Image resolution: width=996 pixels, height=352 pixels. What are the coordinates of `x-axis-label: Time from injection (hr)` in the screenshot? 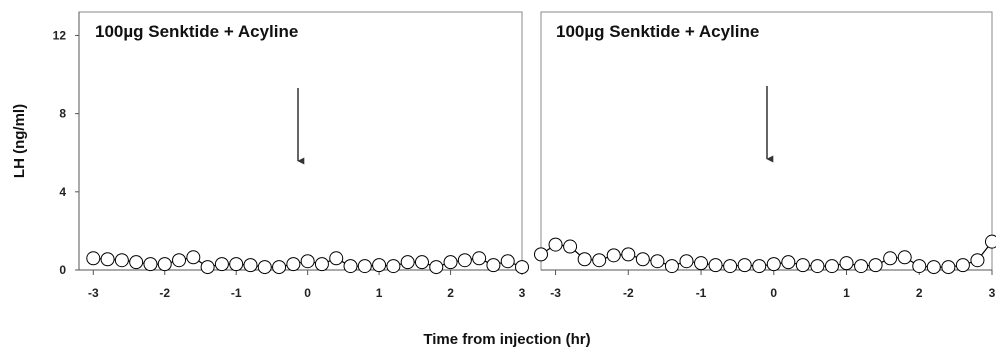 It's located at (506, 339).